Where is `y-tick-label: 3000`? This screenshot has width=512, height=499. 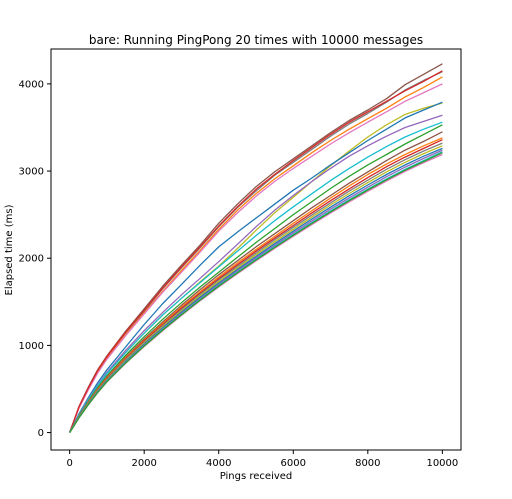 y-tick-label: 3000 is located at coordinates (31, 172).